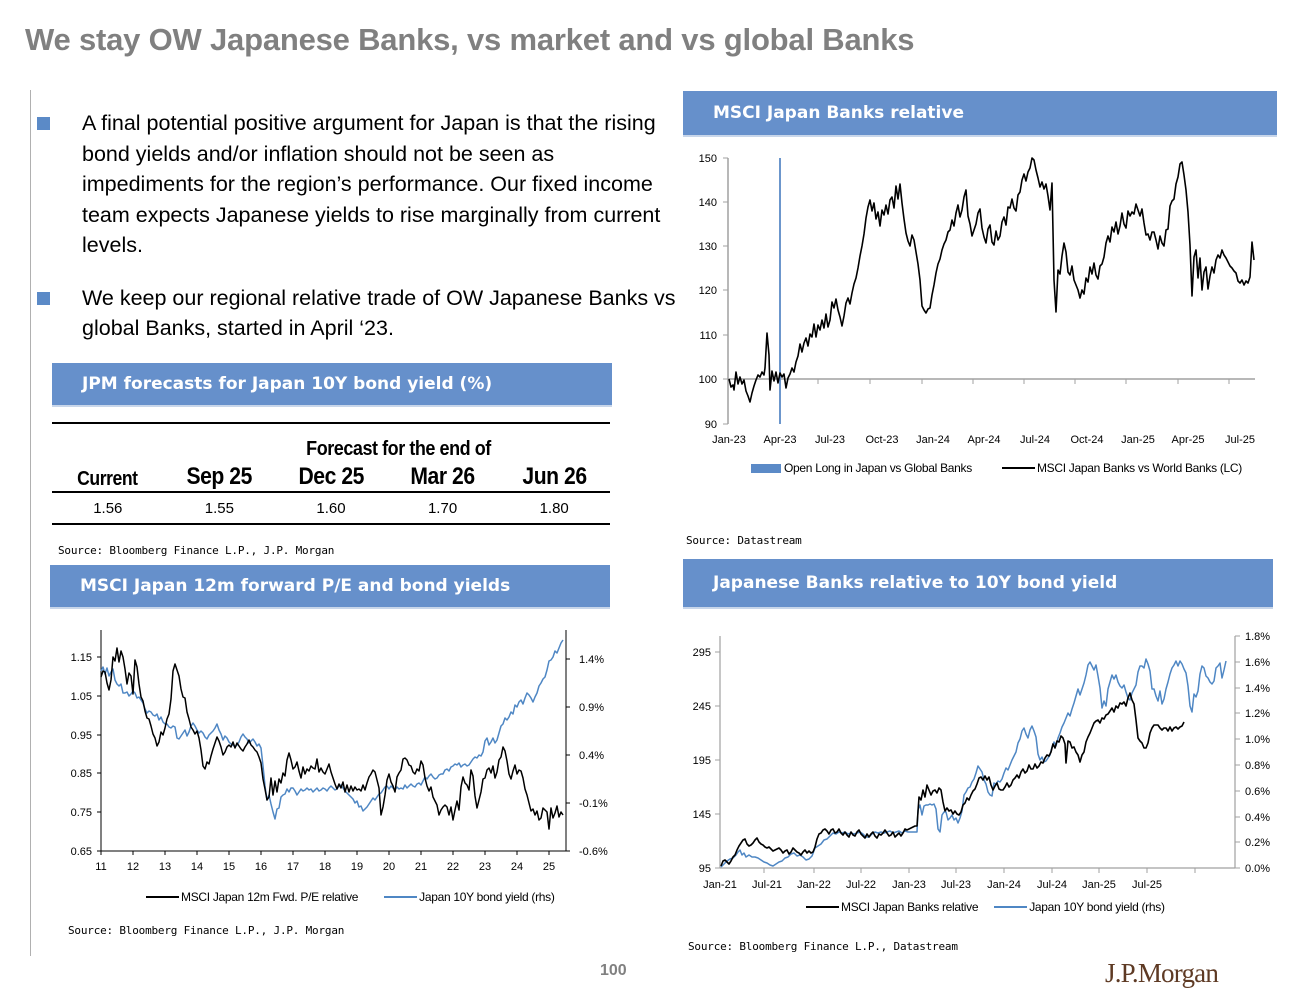 The image size is (1299, 1000). I want to click on svg-text: Jan-25, so click(1138, 440).